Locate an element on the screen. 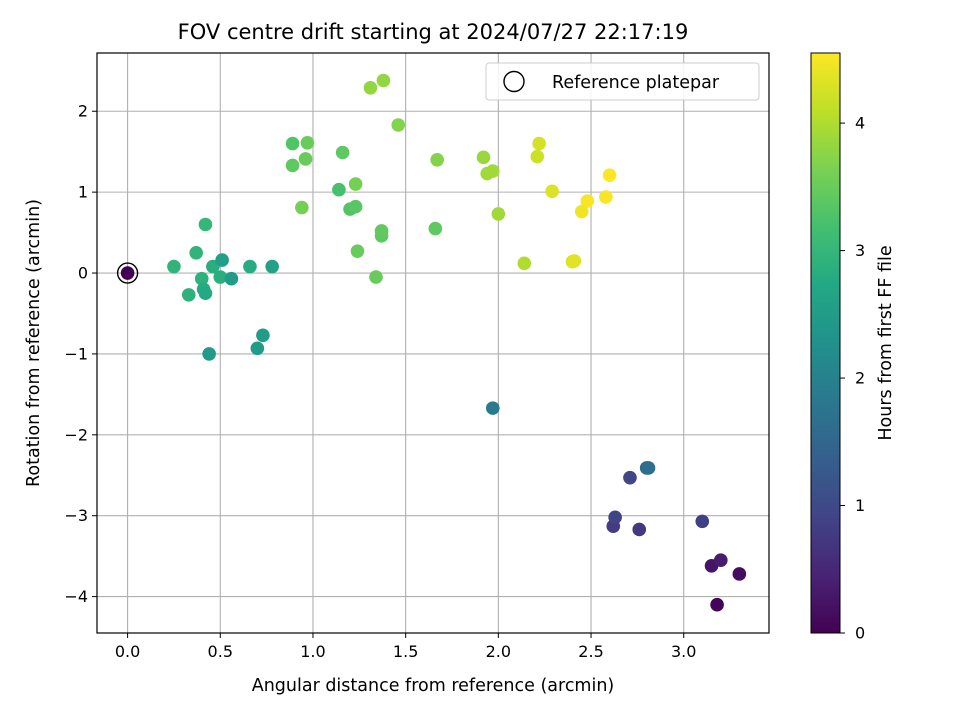 The width and height of the screenshot is (960, 720). reference-point-marker is located at coordinates (127, 273).